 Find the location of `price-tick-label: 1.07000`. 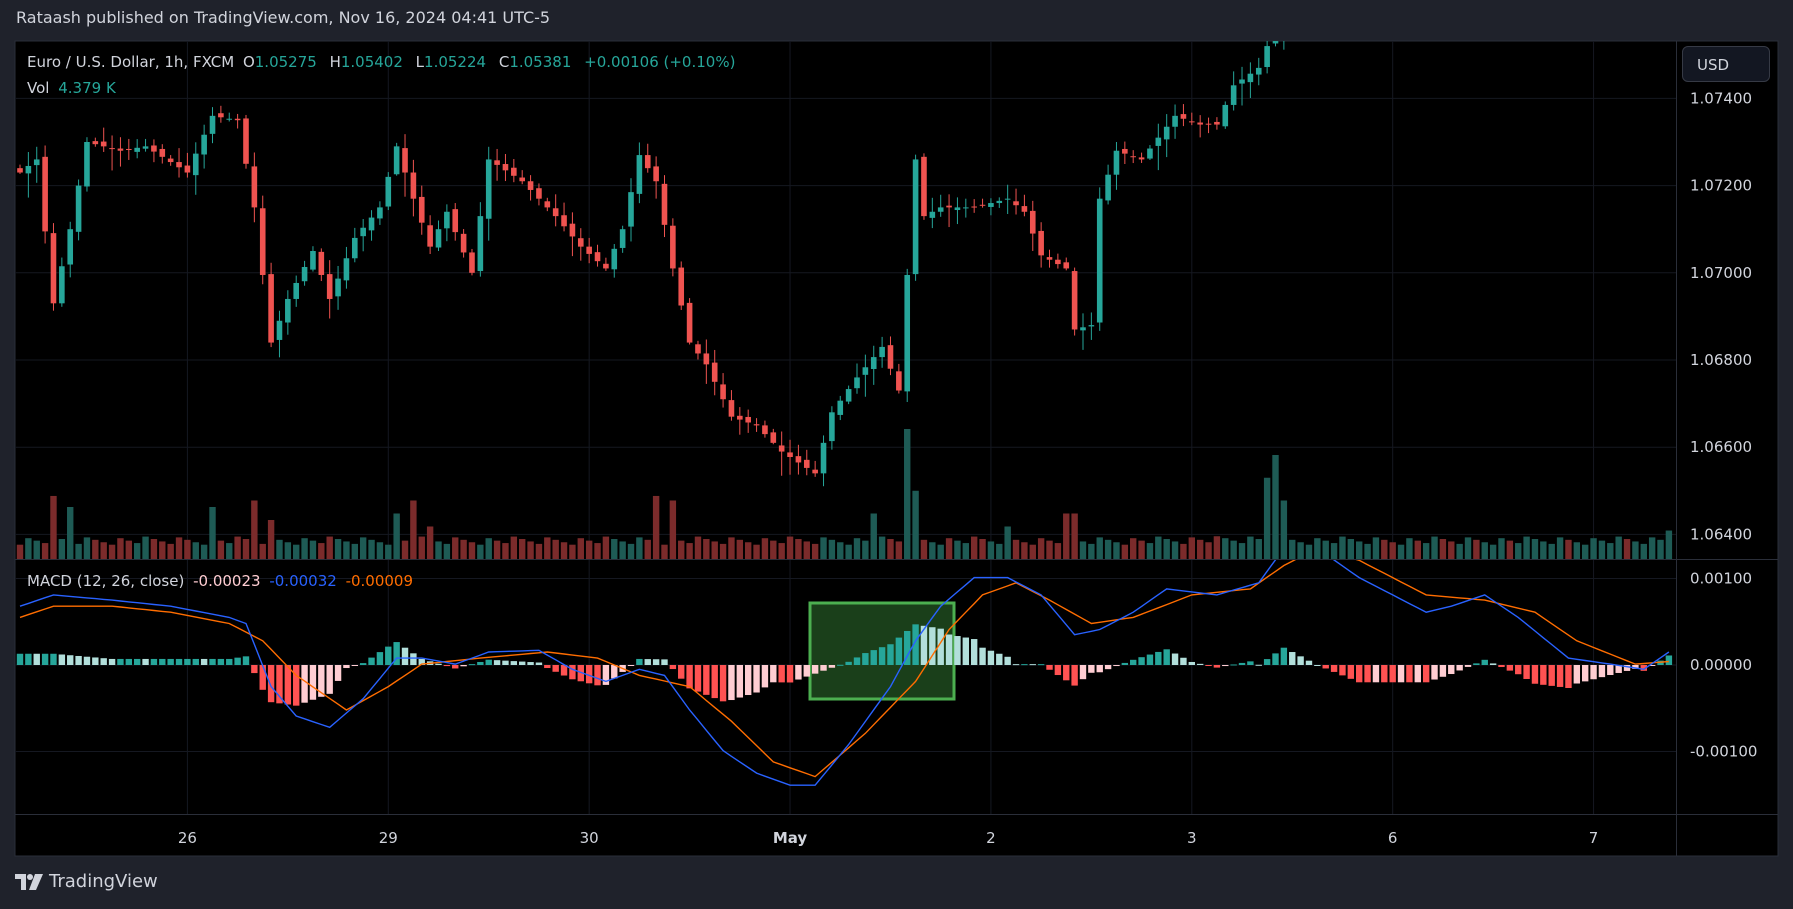

price-tick-label: 1.07000 is located at coordinates (1721, 273).